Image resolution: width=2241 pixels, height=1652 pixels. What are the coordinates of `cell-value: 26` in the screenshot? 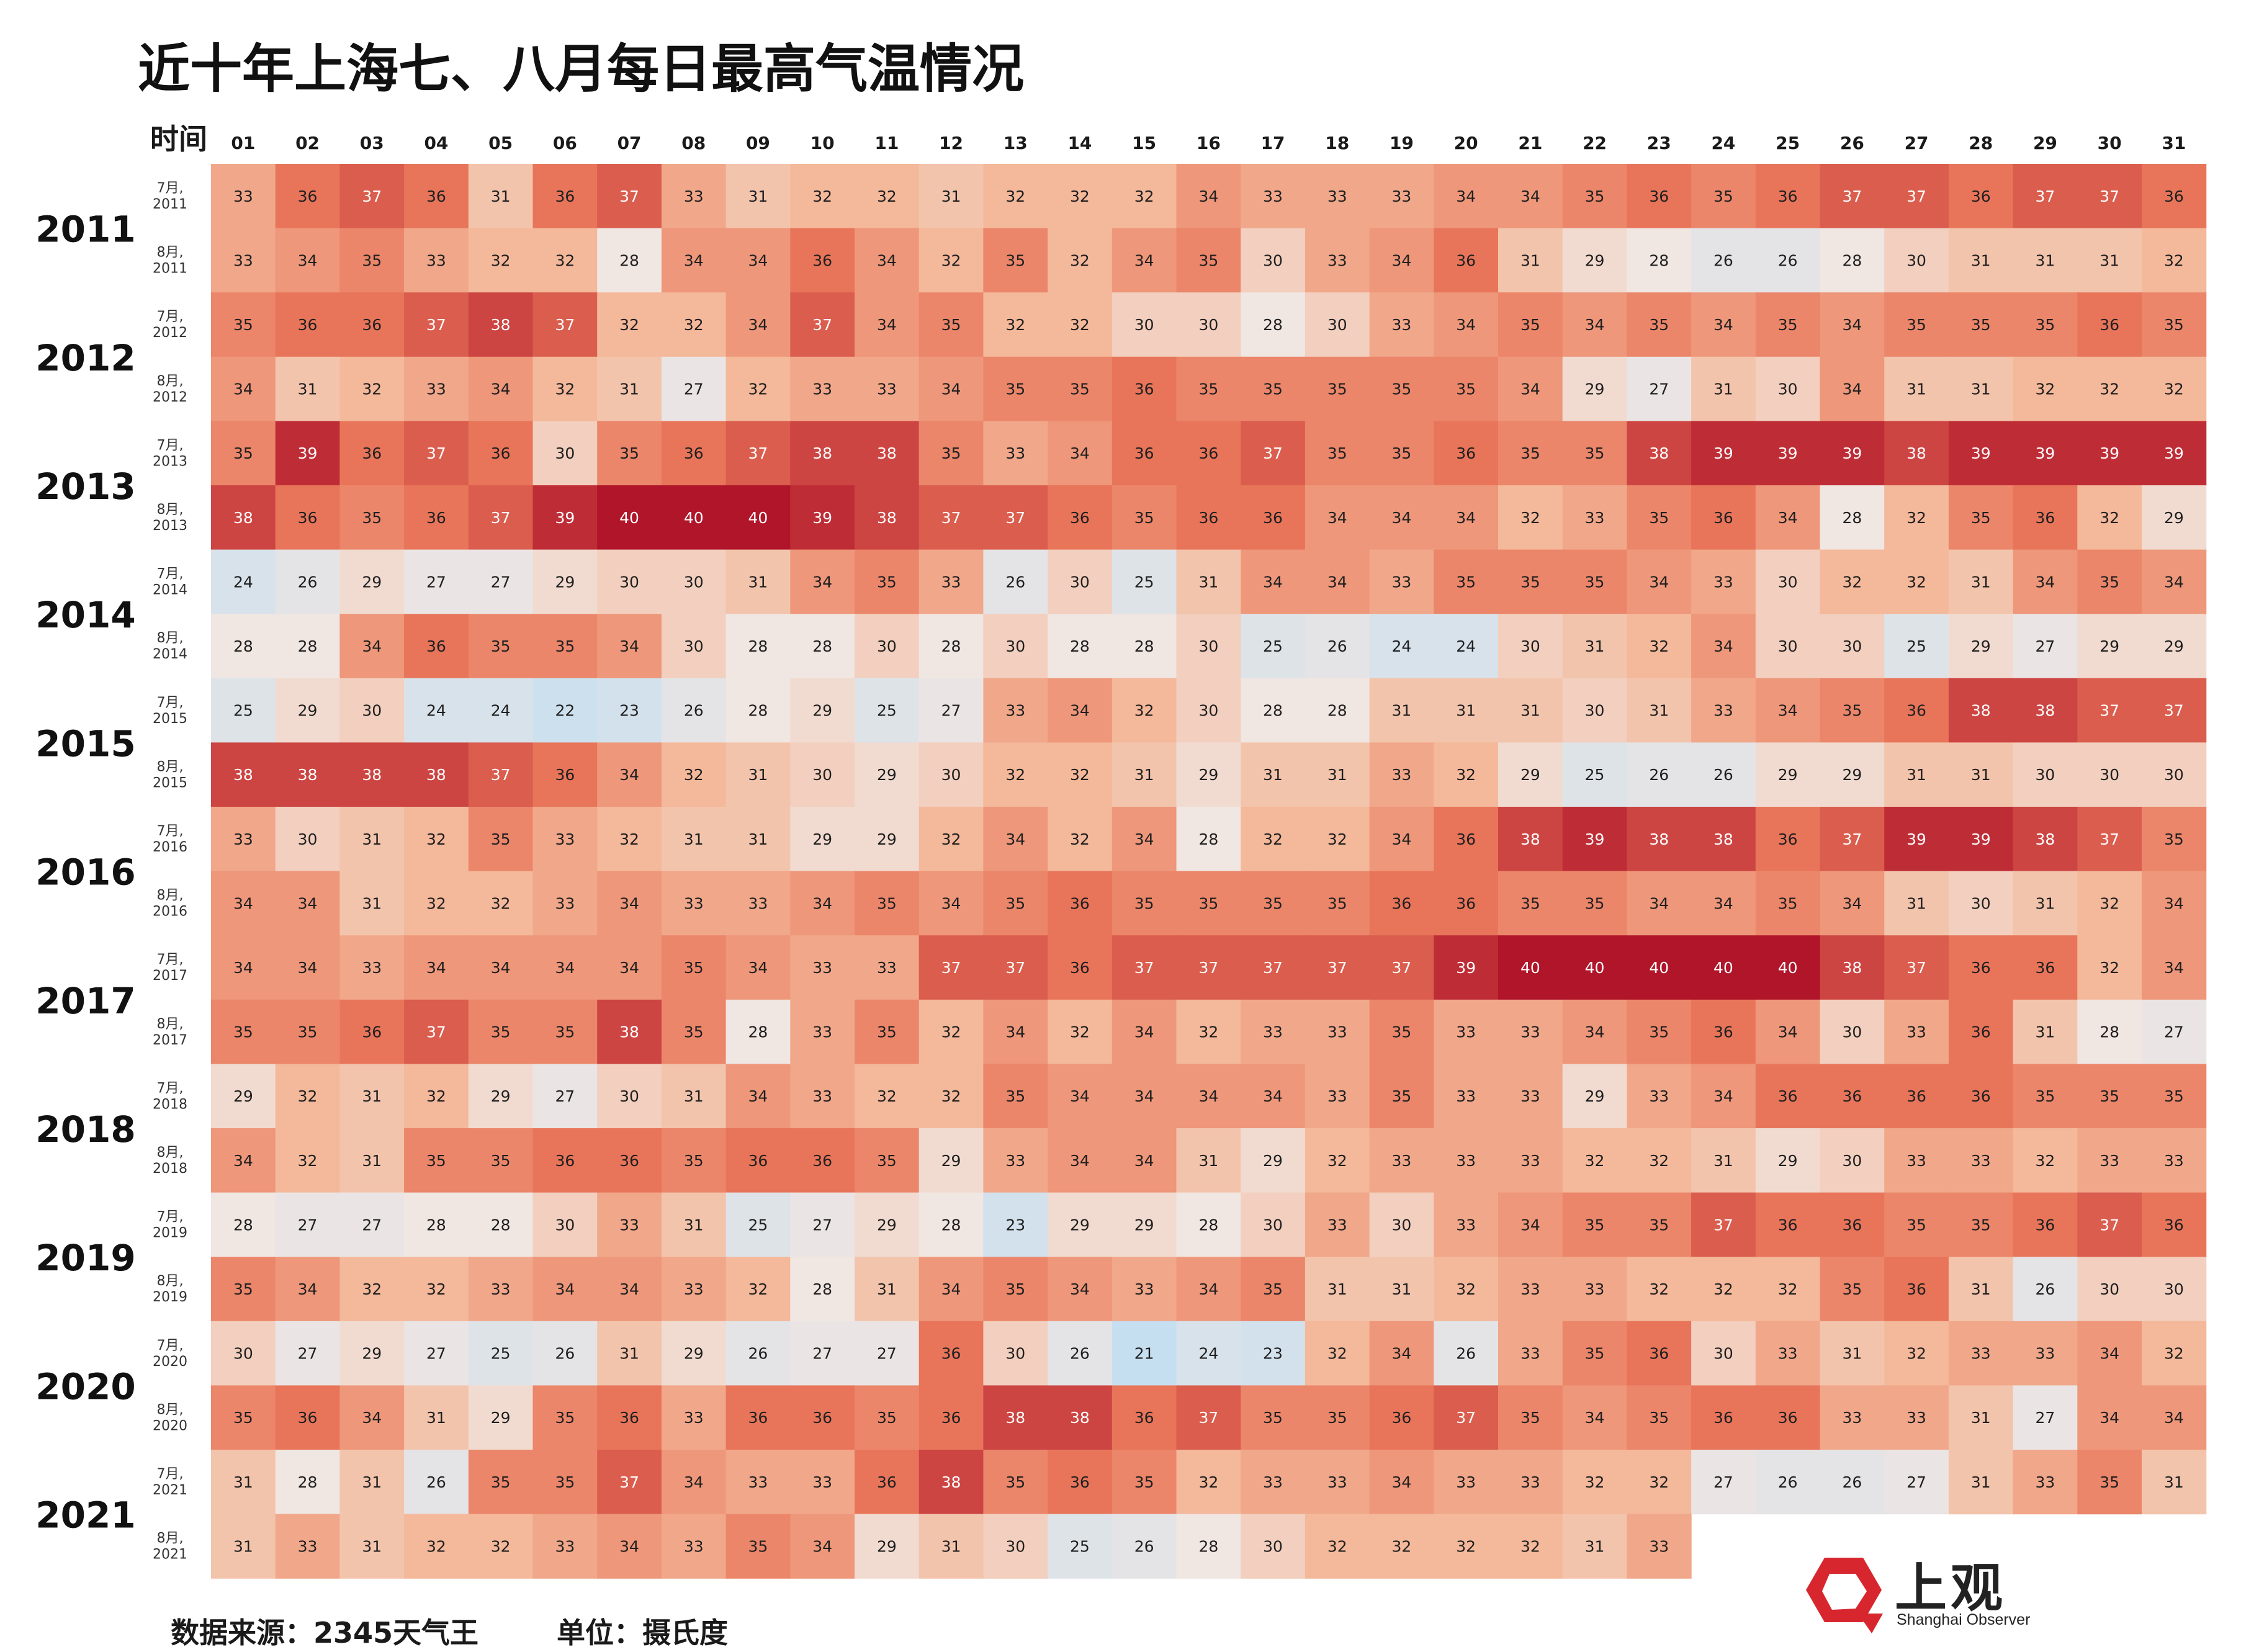 It's located at (1788, 1482).